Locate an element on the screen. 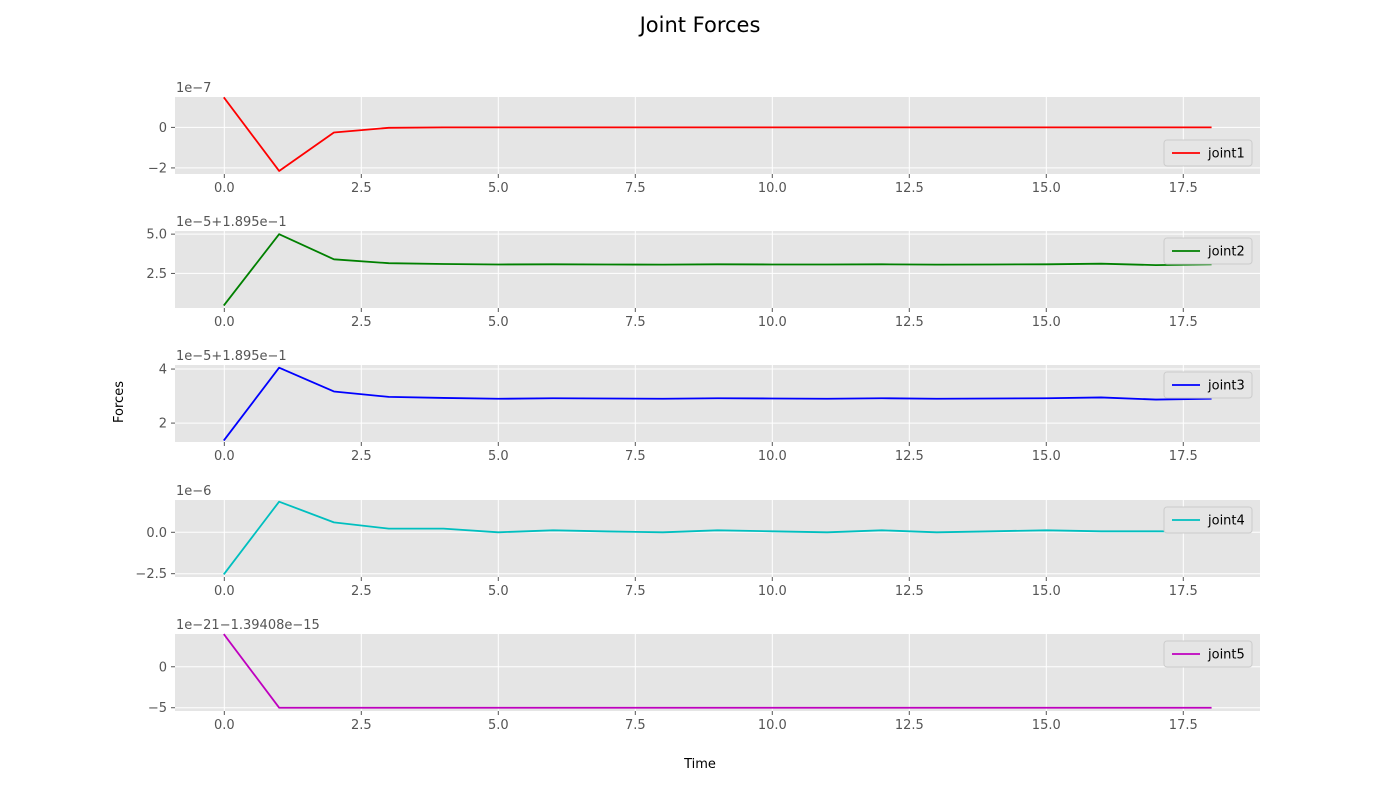  legend-label: joint4 is located at coordinates (1226, 521).